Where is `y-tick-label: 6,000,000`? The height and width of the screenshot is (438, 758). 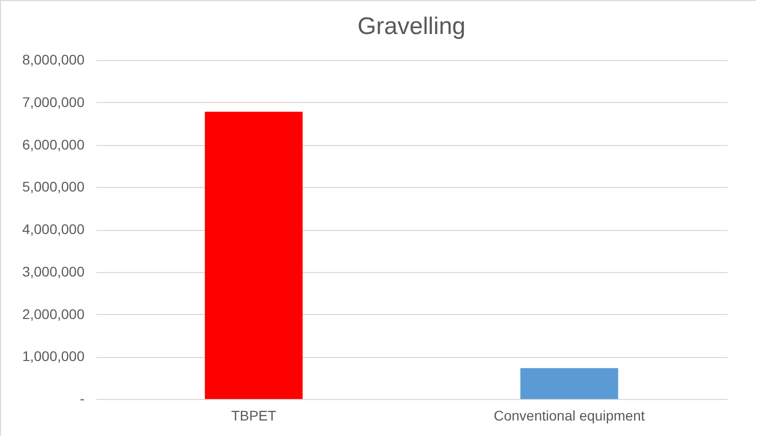
y-tick-label: 6,000,000 is located at coordinates (53, 144).